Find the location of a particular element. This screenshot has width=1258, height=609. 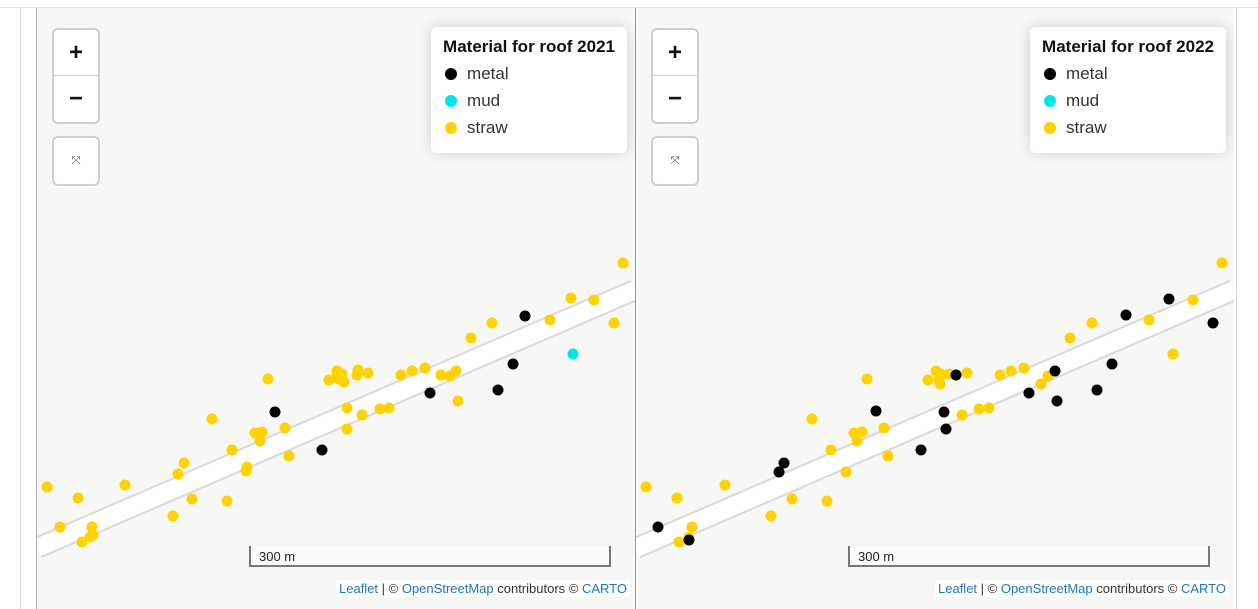

marker-mud is located at coordinates (573, 354).